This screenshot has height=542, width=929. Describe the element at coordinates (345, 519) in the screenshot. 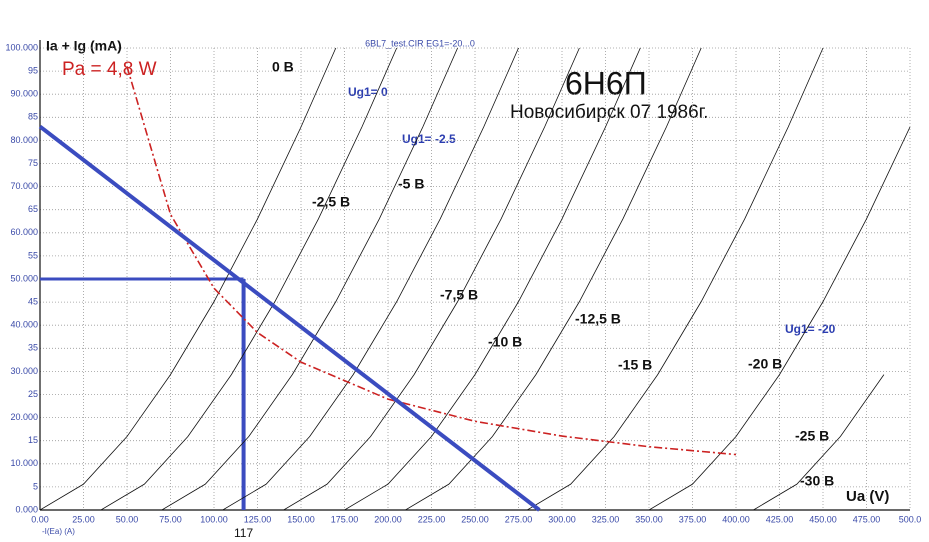

I see `x-tick-label: 175.00` at that location.